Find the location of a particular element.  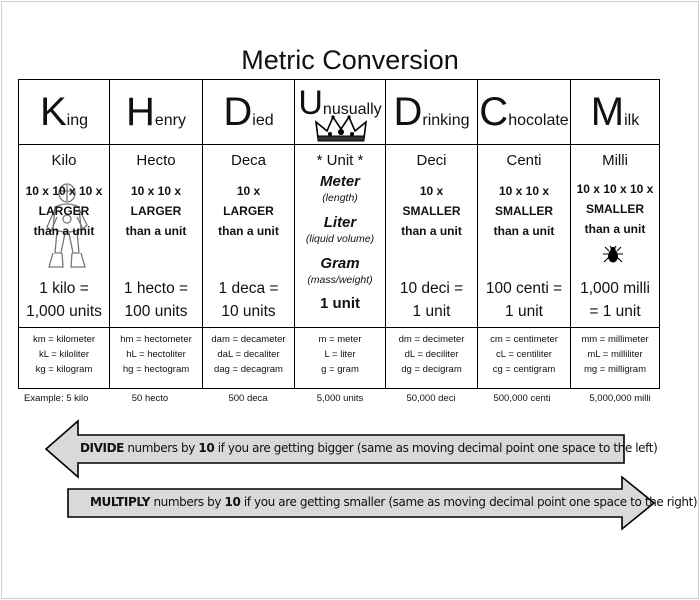

divide-arrow-shape is located at coordinates (334, 449).